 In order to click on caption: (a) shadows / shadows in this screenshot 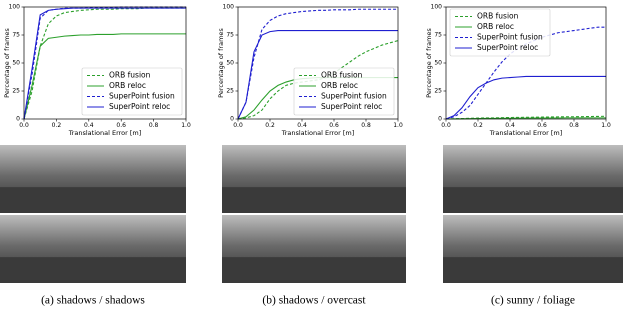, I will do `click(93, 301)`.